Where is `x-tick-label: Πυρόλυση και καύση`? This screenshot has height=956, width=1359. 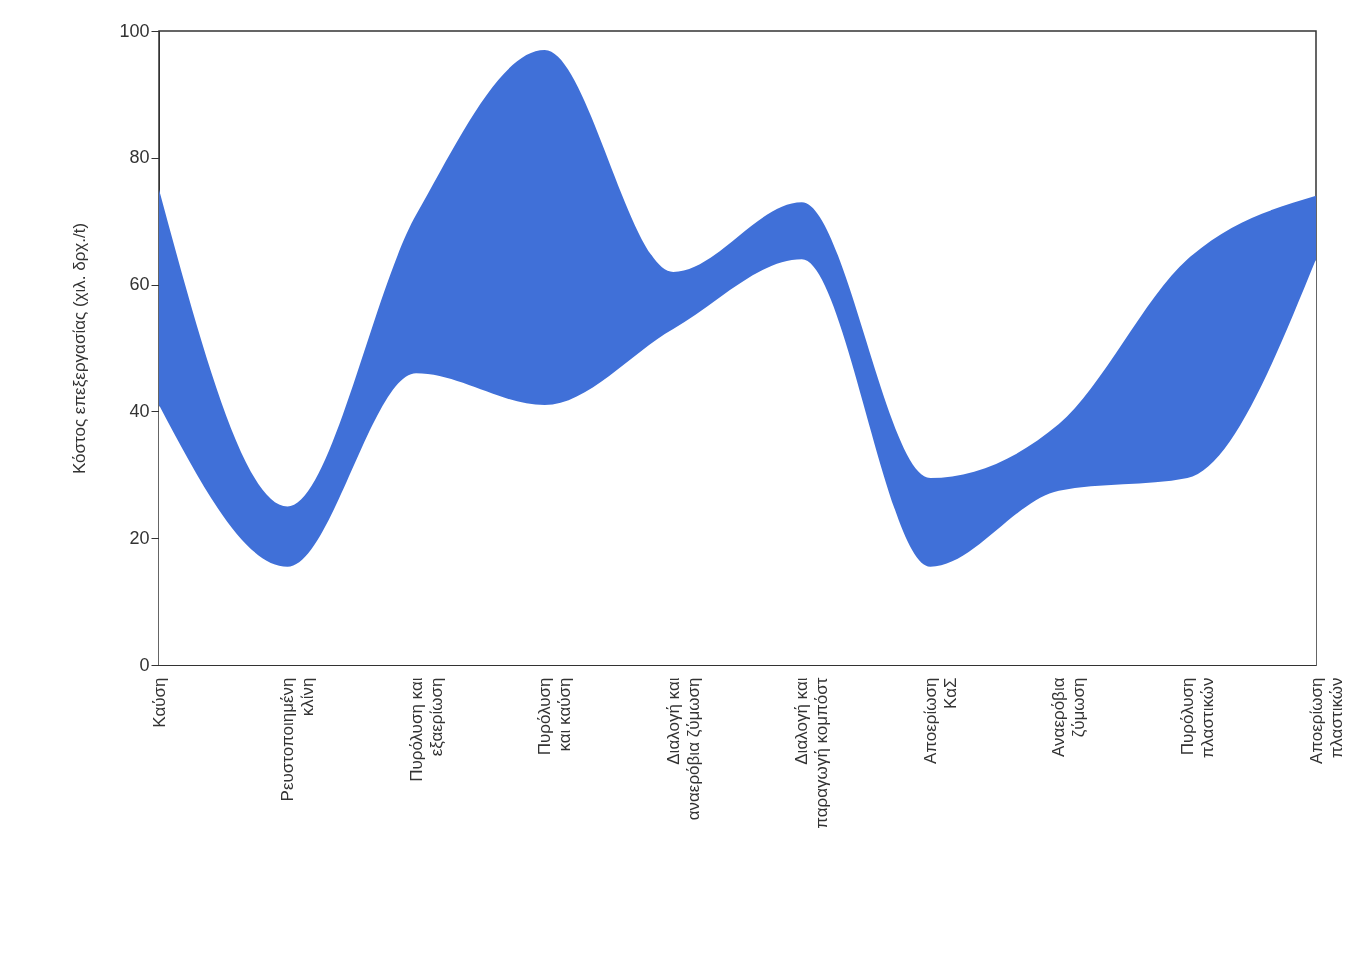
x-tick-label: Πυρόλυση και καύση is located at coordinates (555, 716).